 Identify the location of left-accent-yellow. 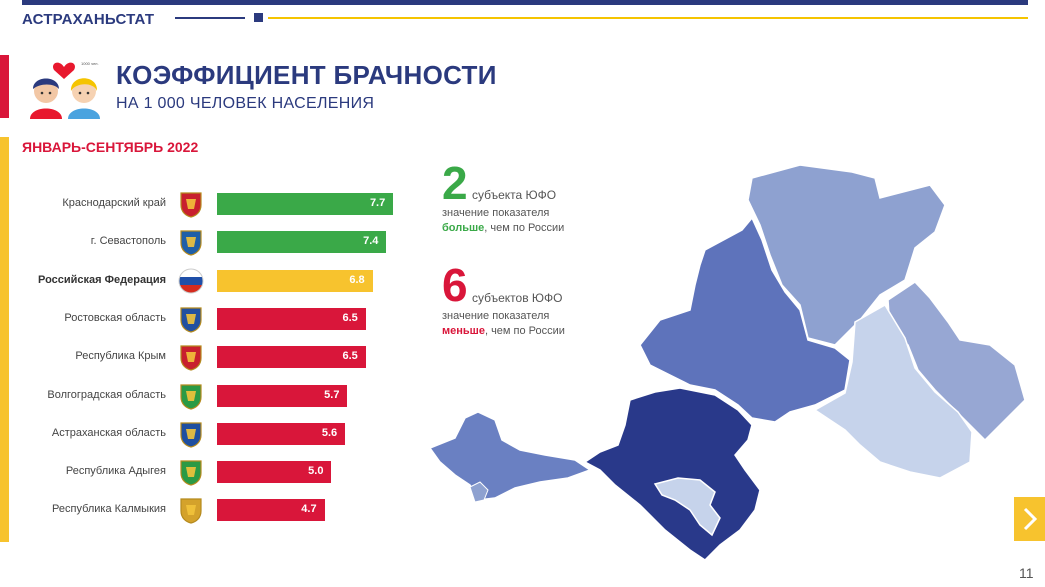
(4, 339).